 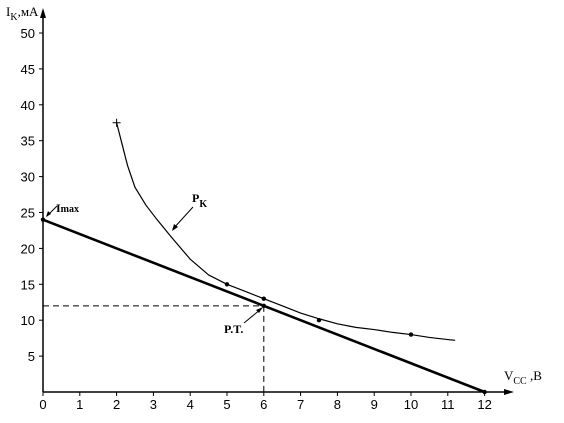 I want to click on x-tick-label: 10, so click(x=411, y=404).